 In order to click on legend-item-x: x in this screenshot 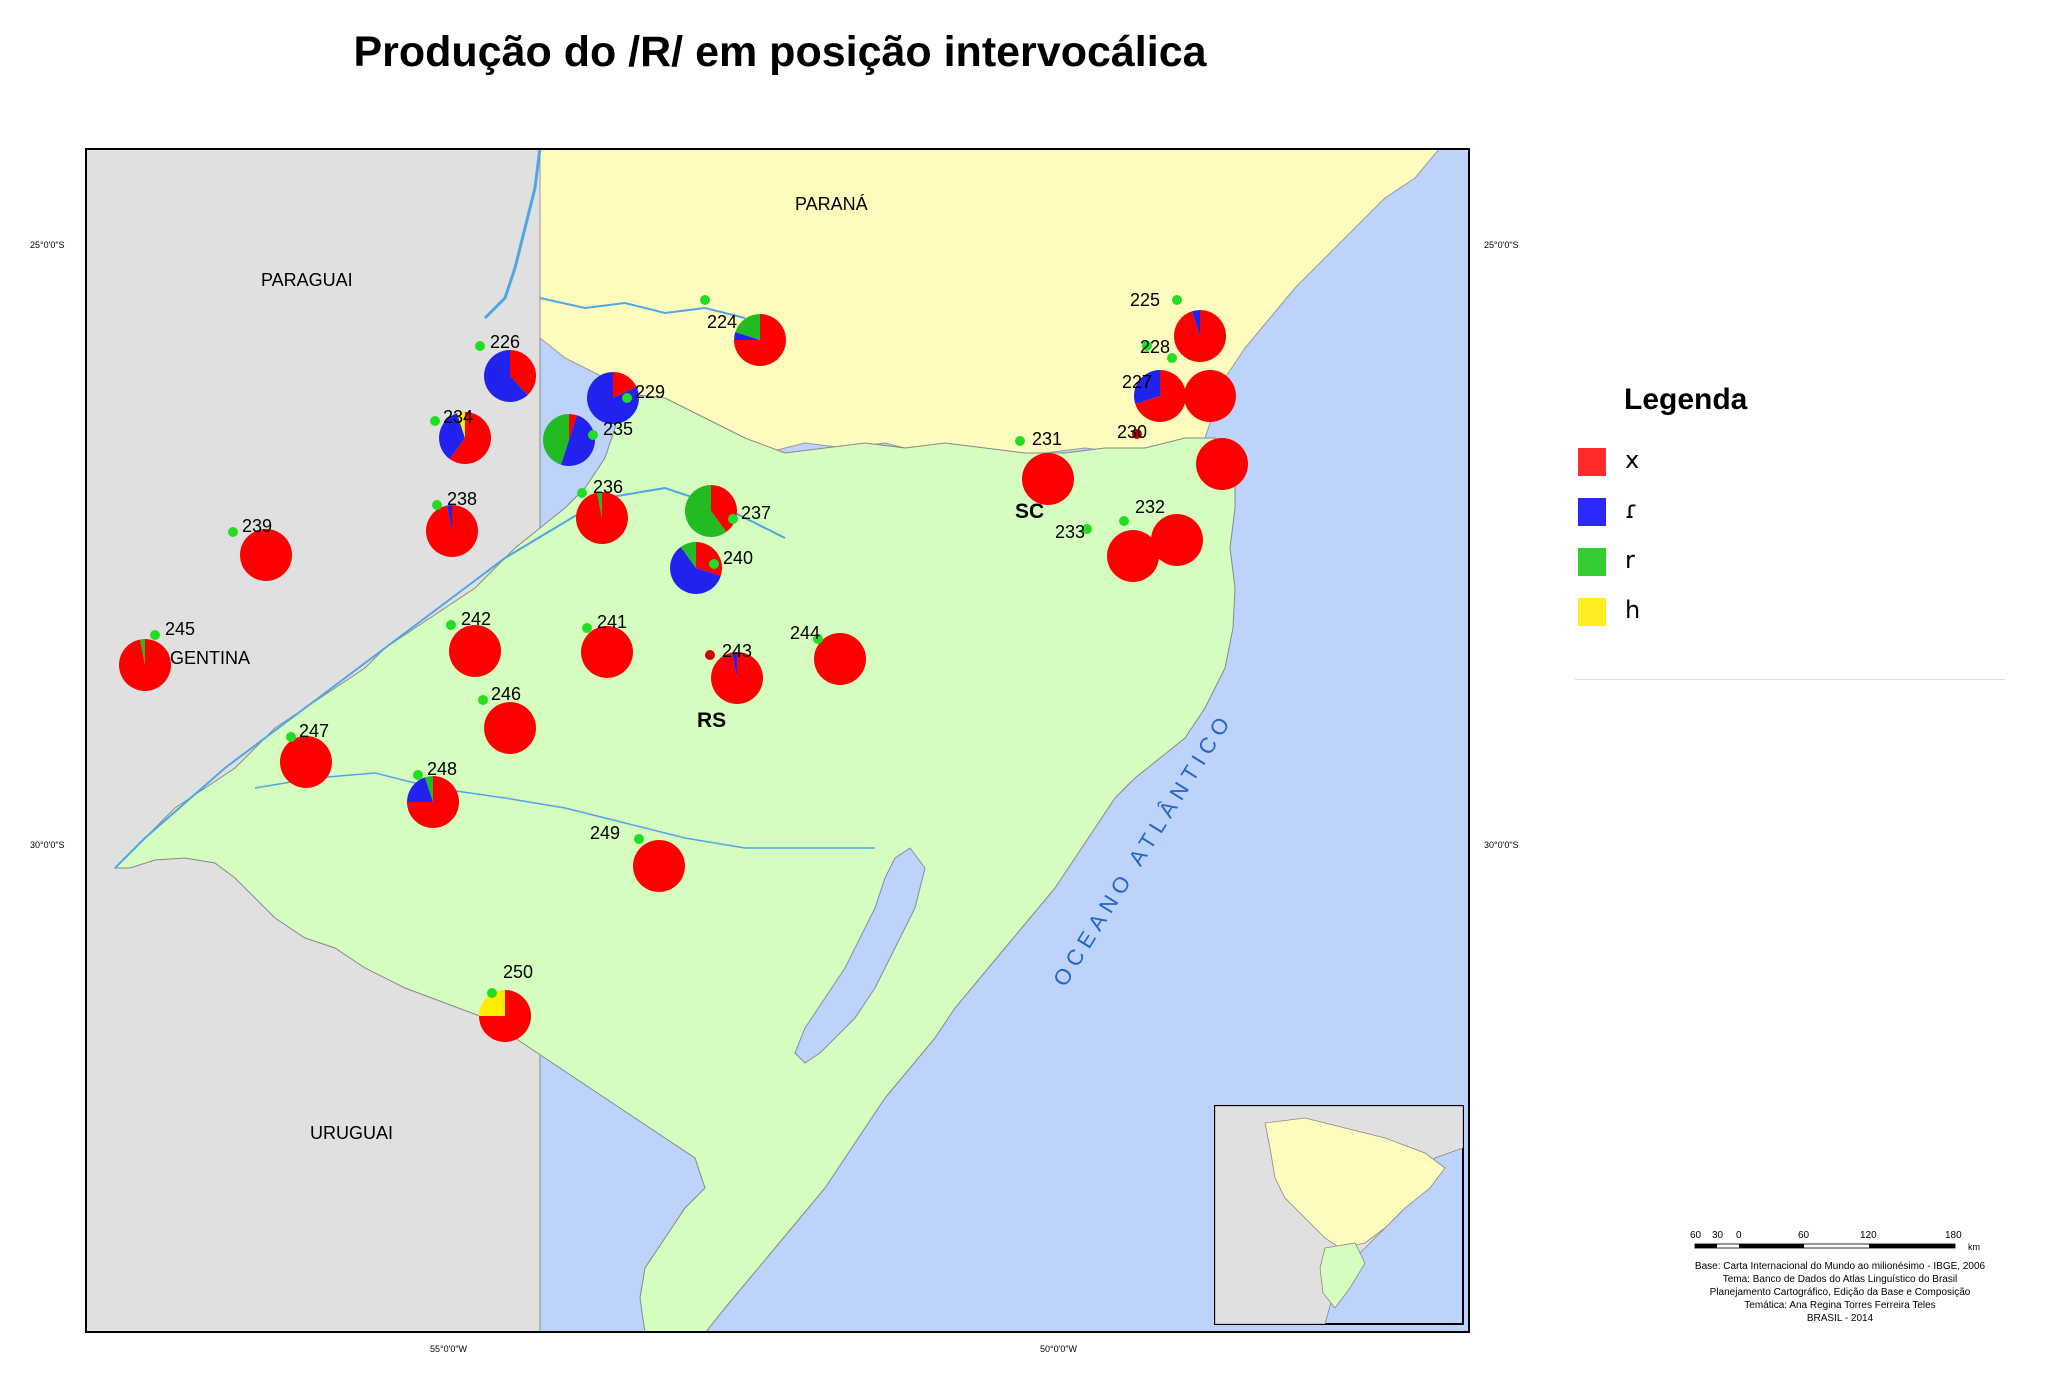, I will do `click(1625, 464)`.